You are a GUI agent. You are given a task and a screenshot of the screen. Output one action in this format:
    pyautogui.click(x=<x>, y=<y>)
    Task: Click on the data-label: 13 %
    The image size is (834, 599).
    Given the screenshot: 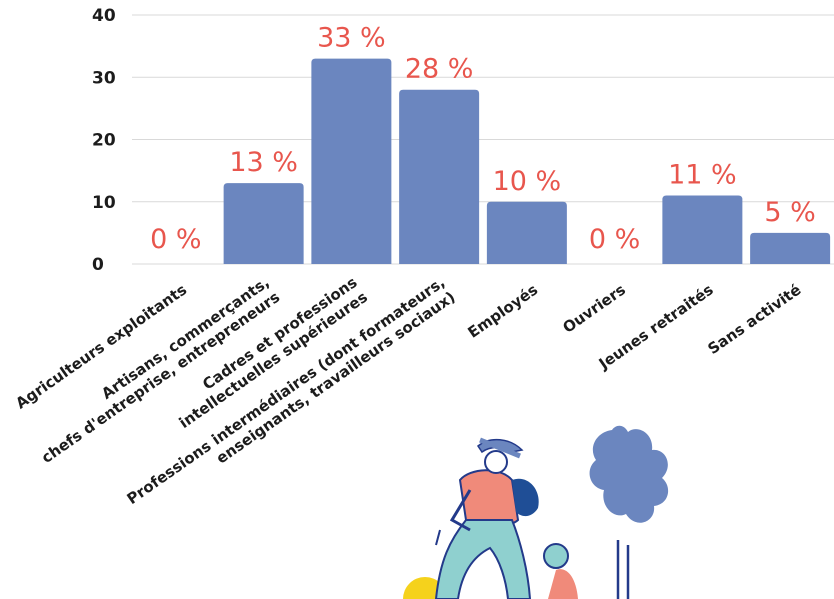 What is the action you would take?
    pyautogui.click(x=263, y=162)
    